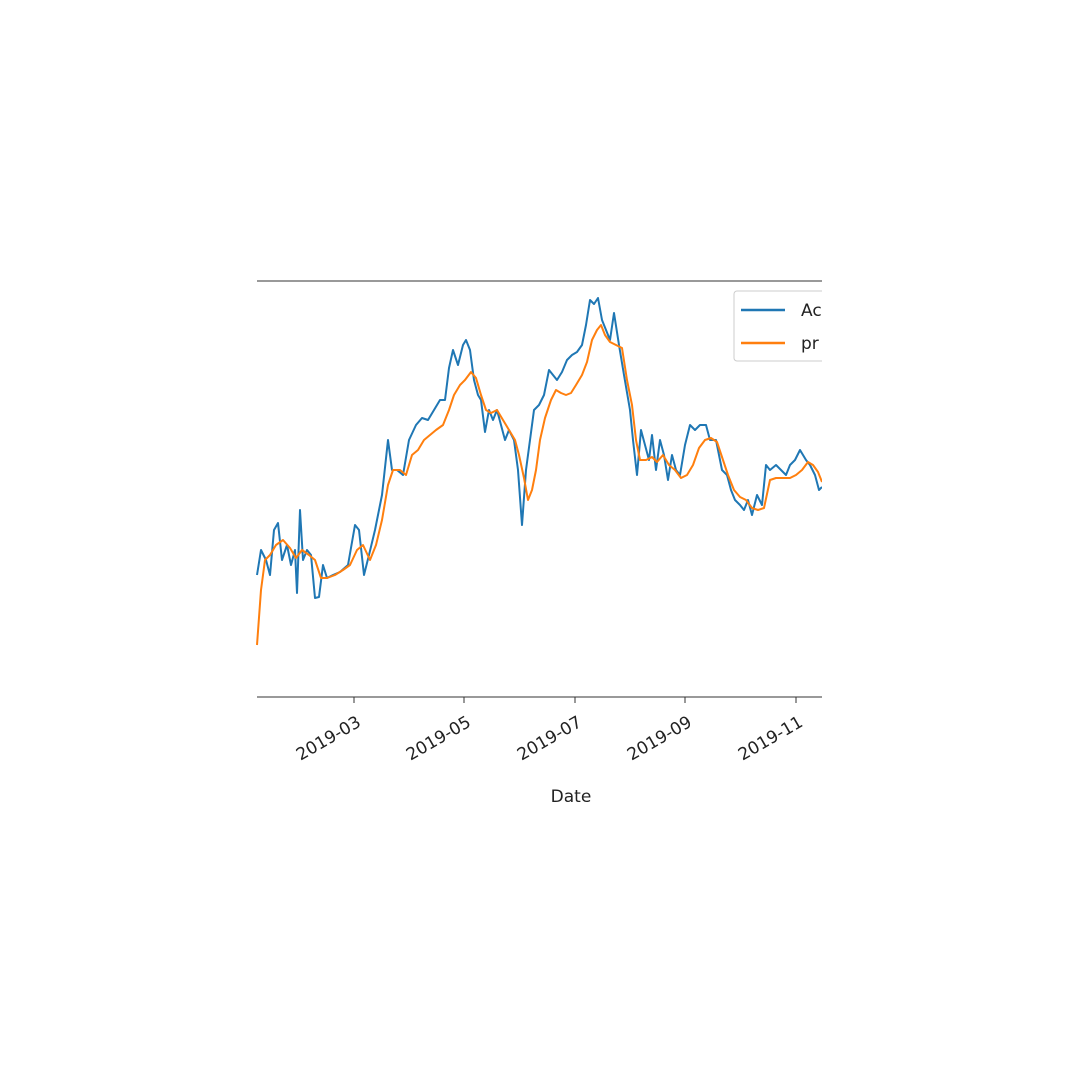 The image size is (1080, 1080). What do you see at coordinates (811, 311) in the screenshot?
I see `legend-label: Ac` at bounding box center [811, 311].